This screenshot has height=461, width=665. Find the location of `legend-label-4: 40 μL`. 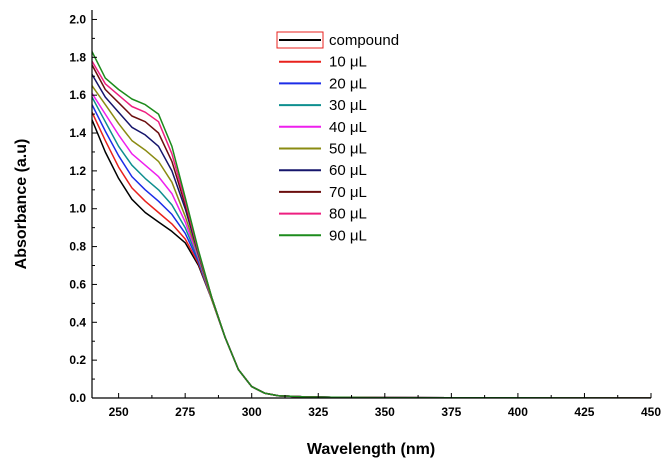

legend-label-4: 40 μL is located at coordinates (348, 127).